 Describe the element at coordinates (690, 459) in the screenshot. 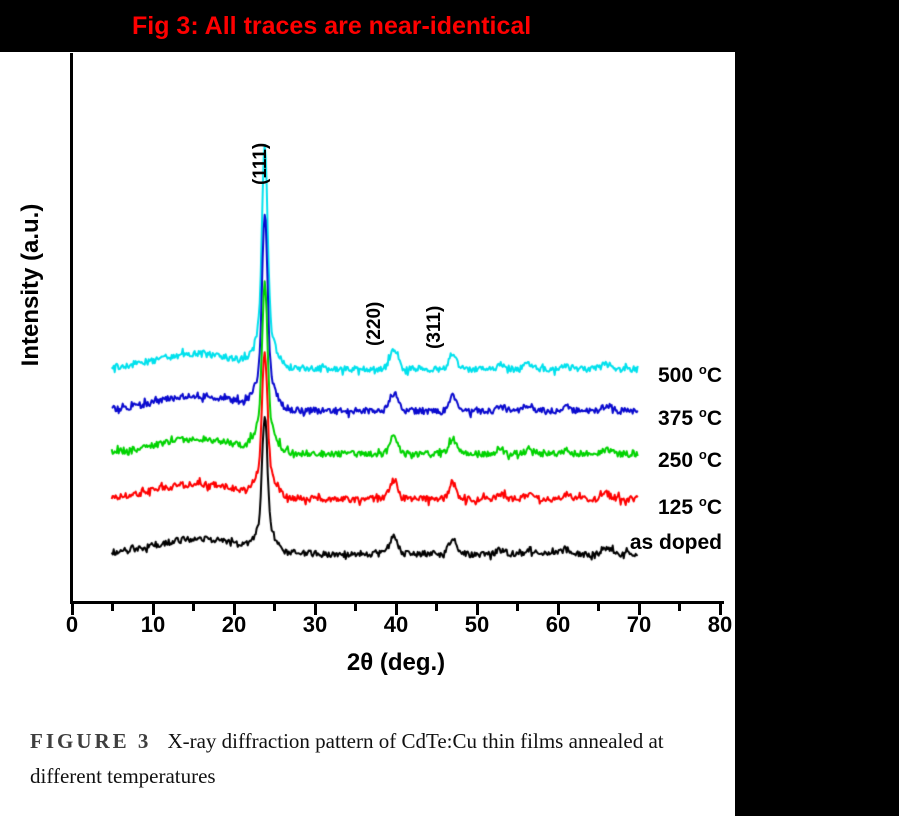

I see `series-label-250C: 250 oC` at that location.